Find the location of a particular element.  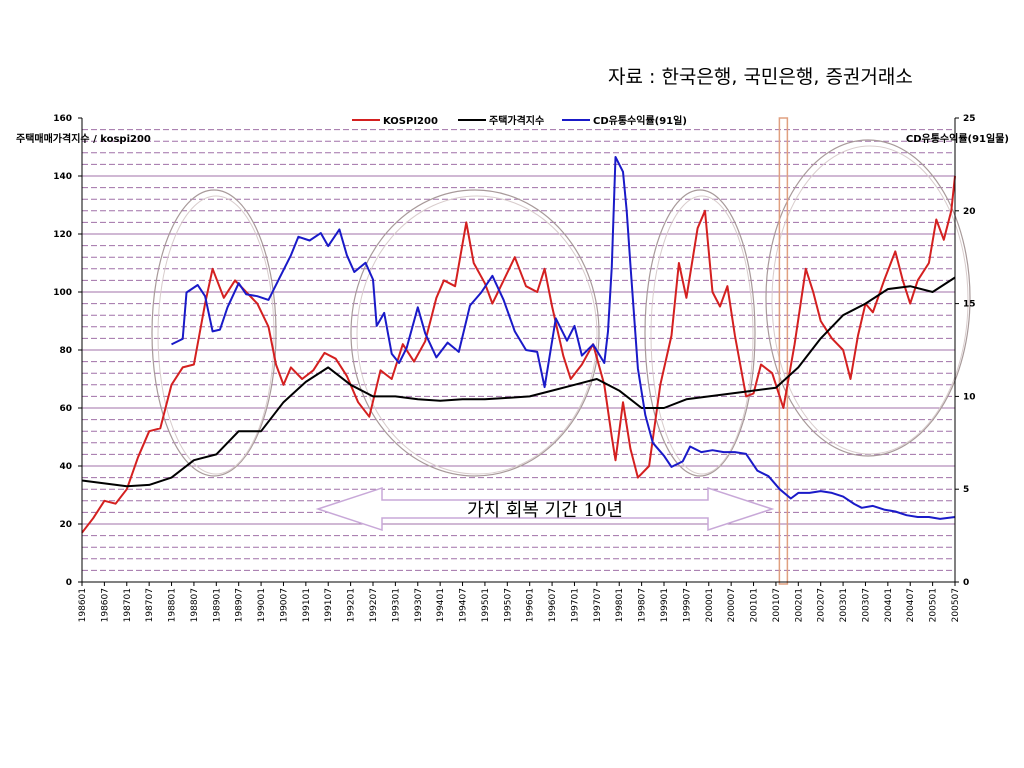

double-arrow is located at coordinates (545, 509).